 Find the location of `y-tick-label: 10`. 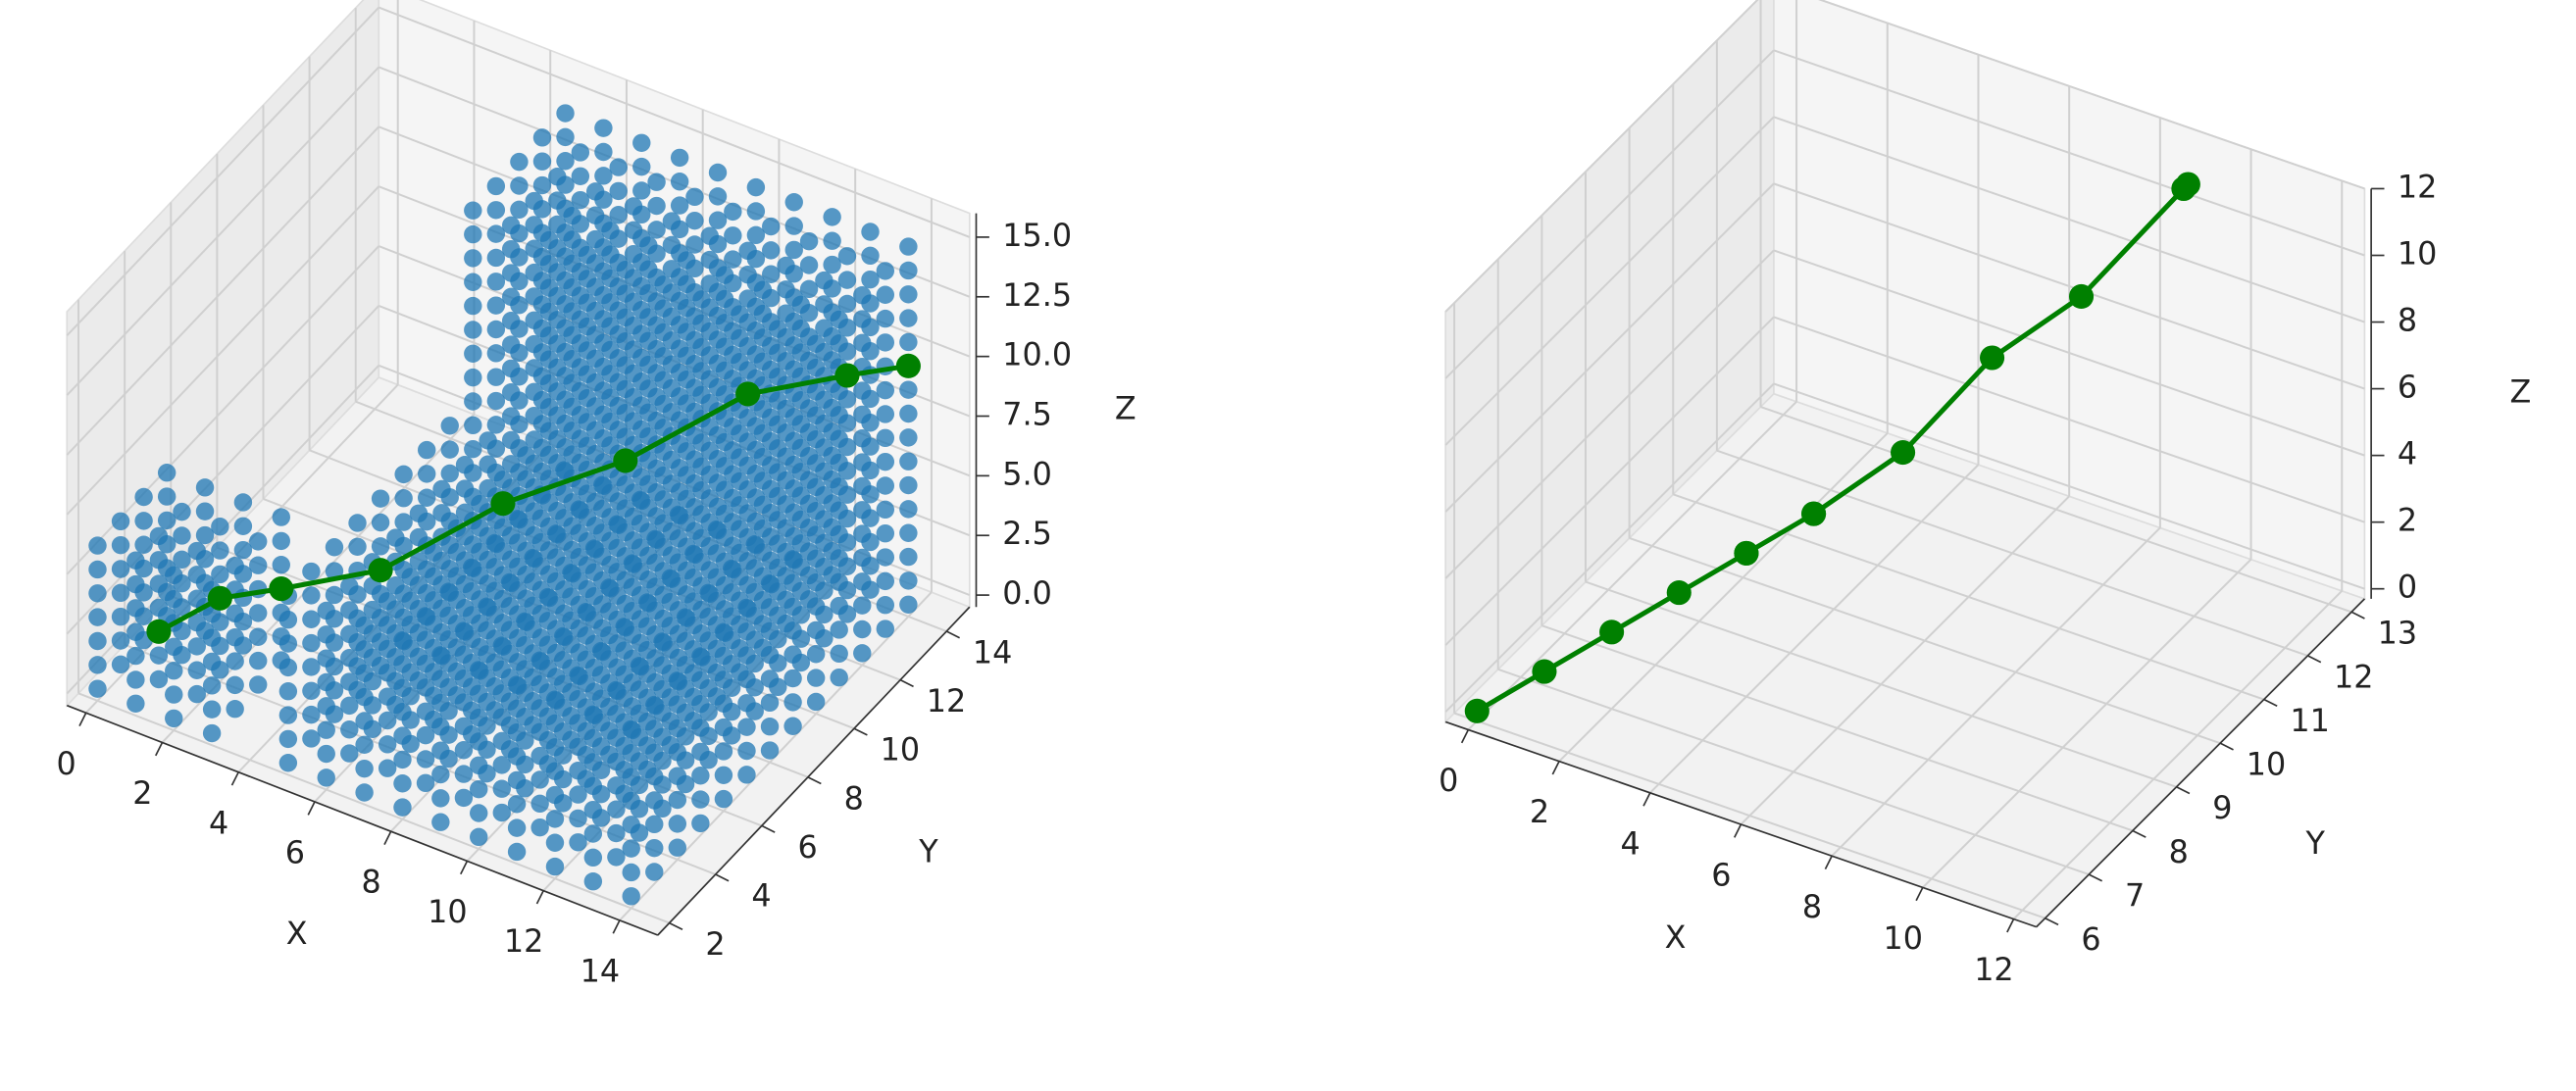

y-tick-label: 10 is located at coordinates (900, 750).